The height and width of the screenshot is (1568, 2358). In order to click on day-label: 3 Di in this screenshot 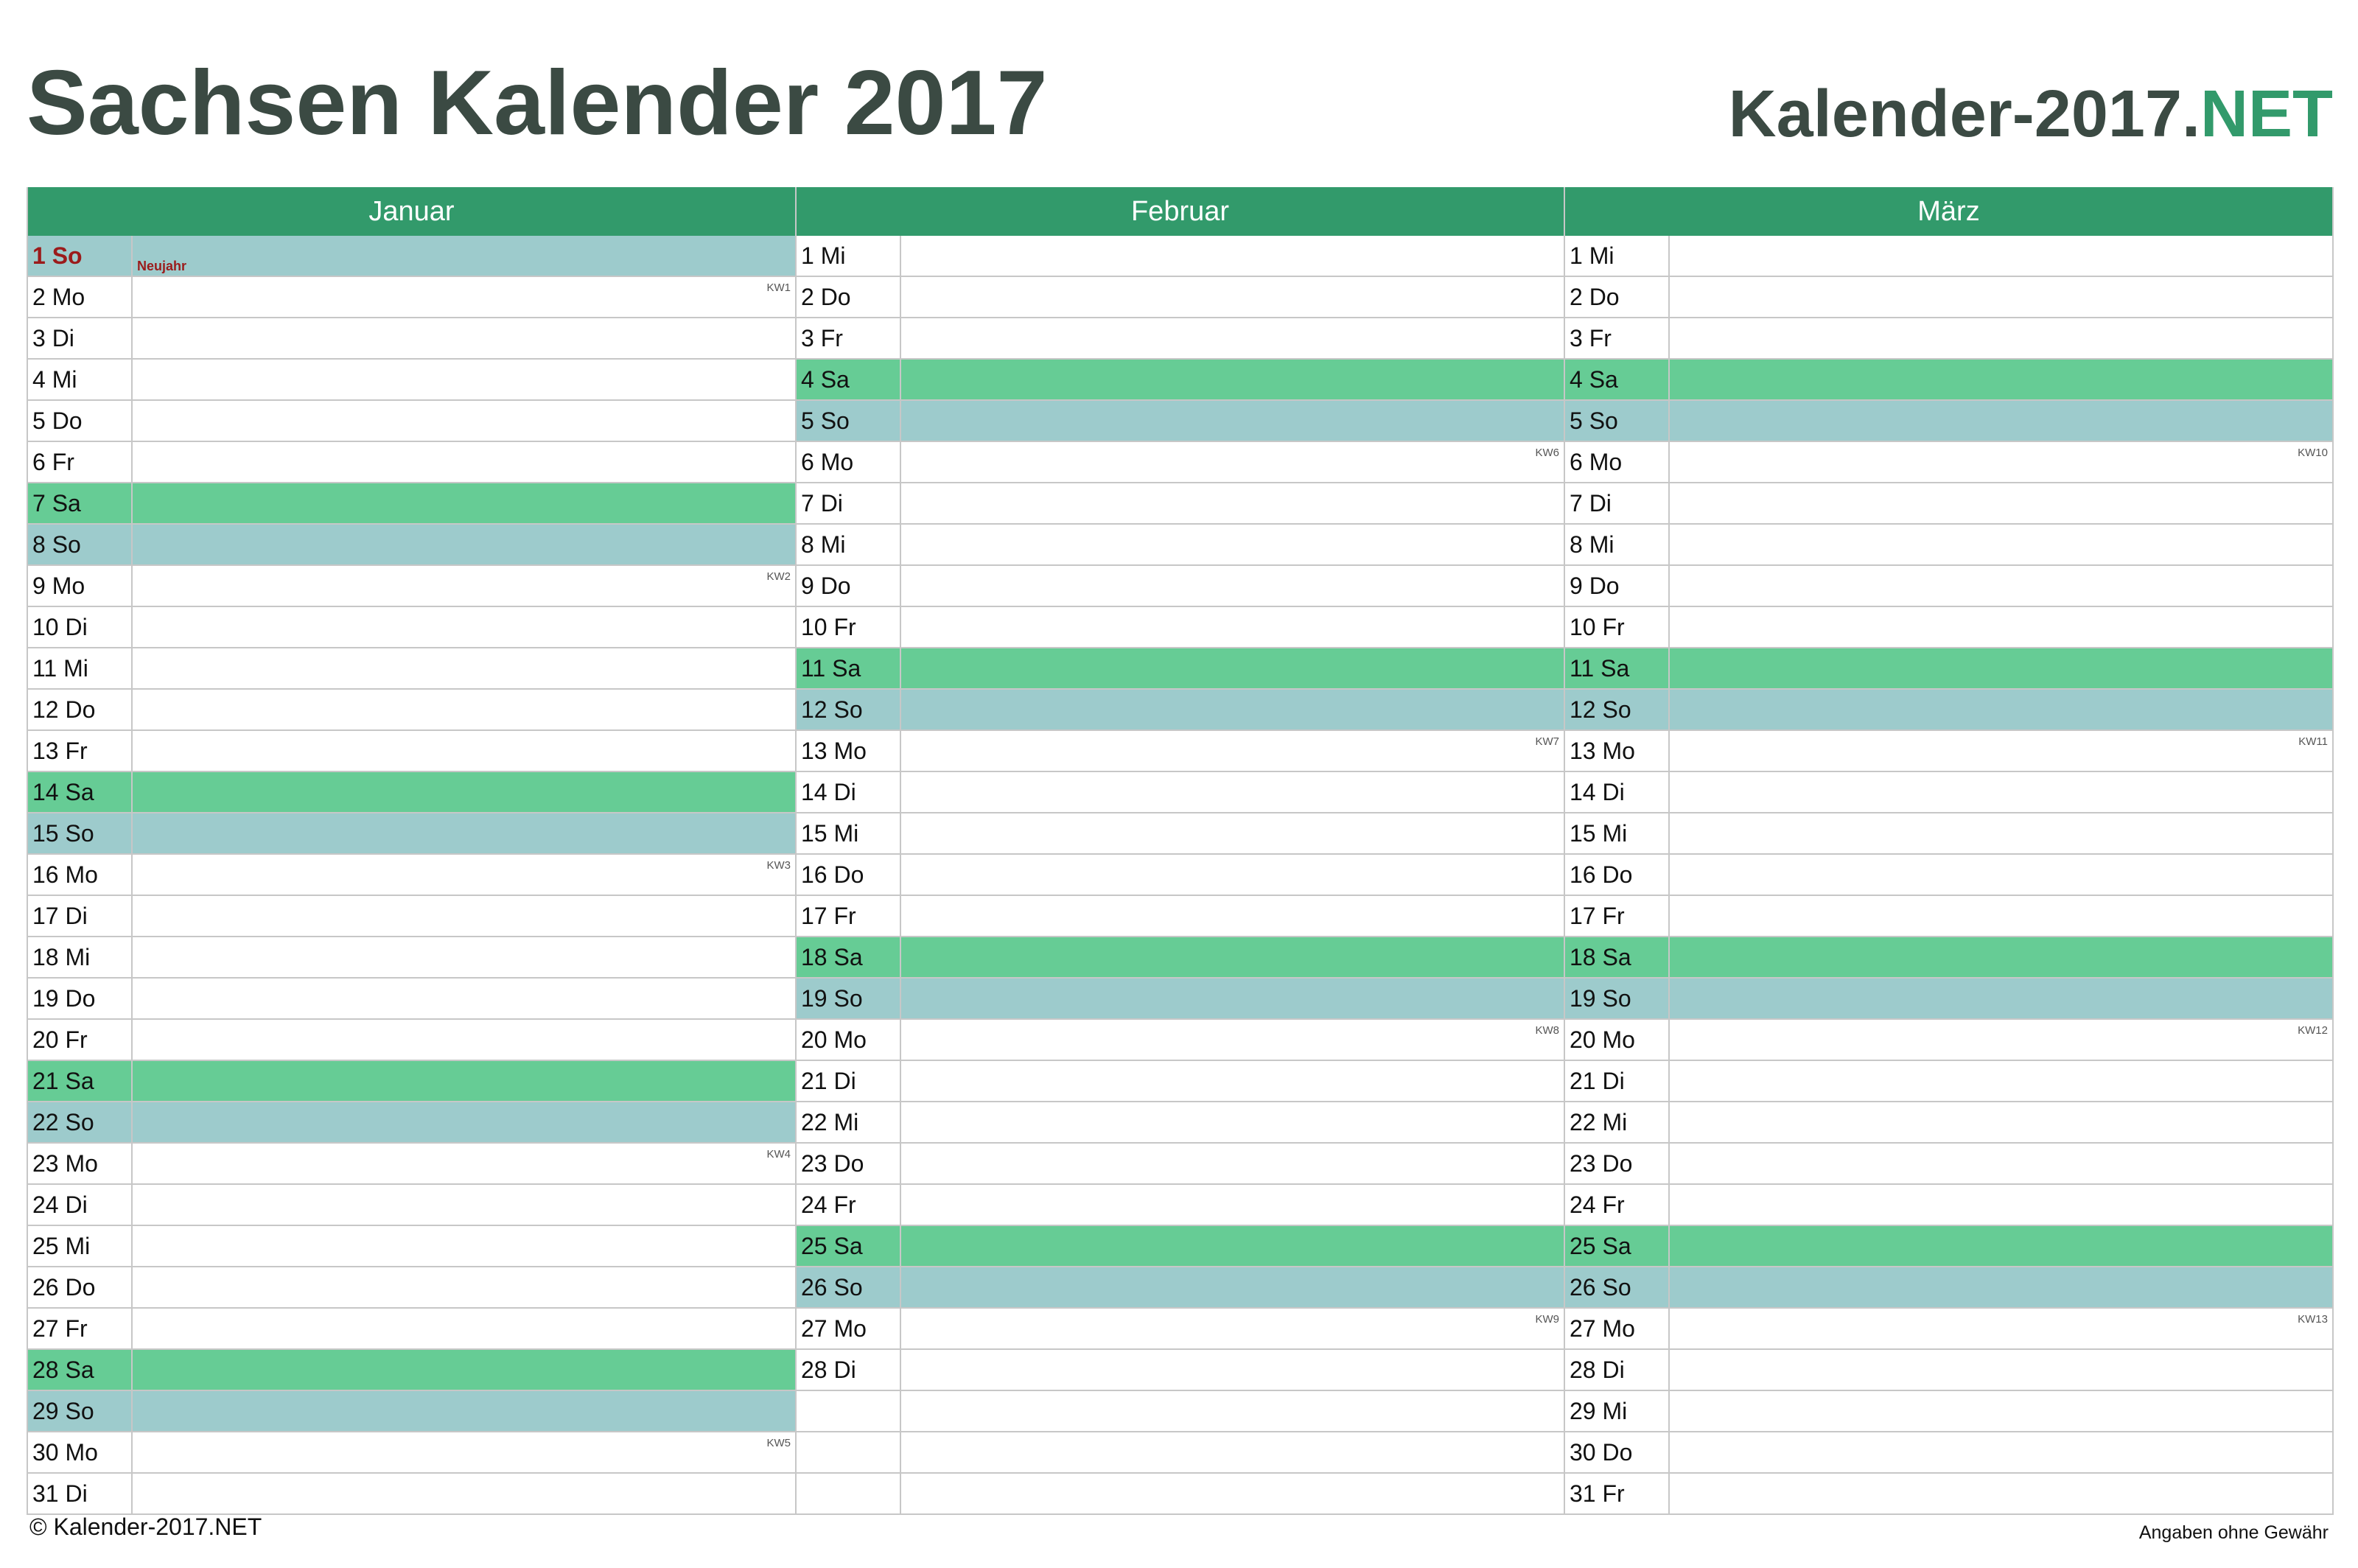, I will do `click(80, 338)`.